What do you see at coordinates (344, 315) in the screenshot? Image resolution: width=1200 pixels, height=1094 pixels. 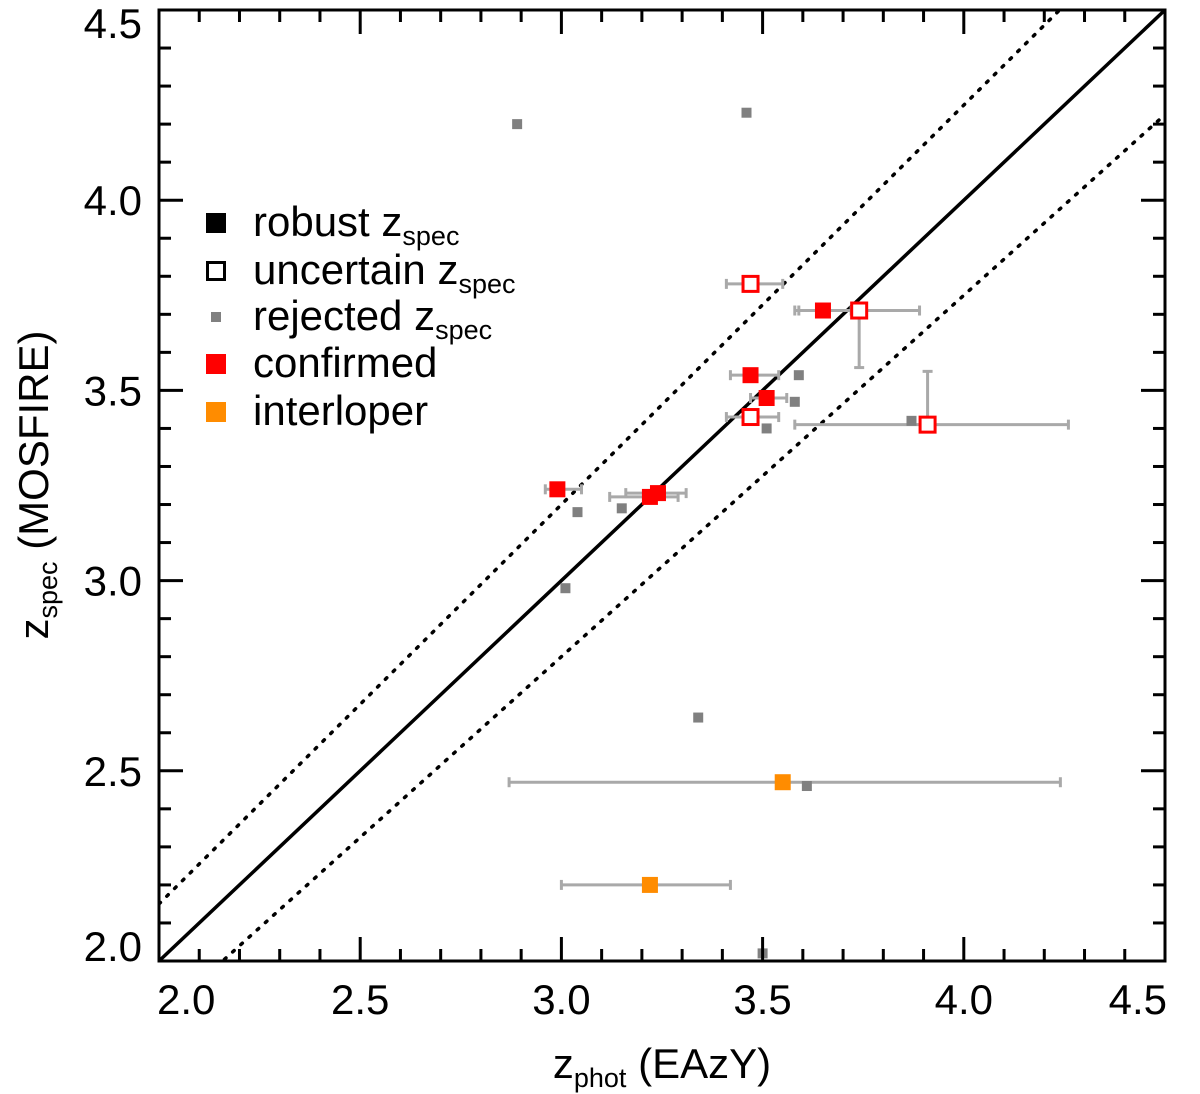 I see `legend-label-main: rejected z` at bounding box center [344, 315].